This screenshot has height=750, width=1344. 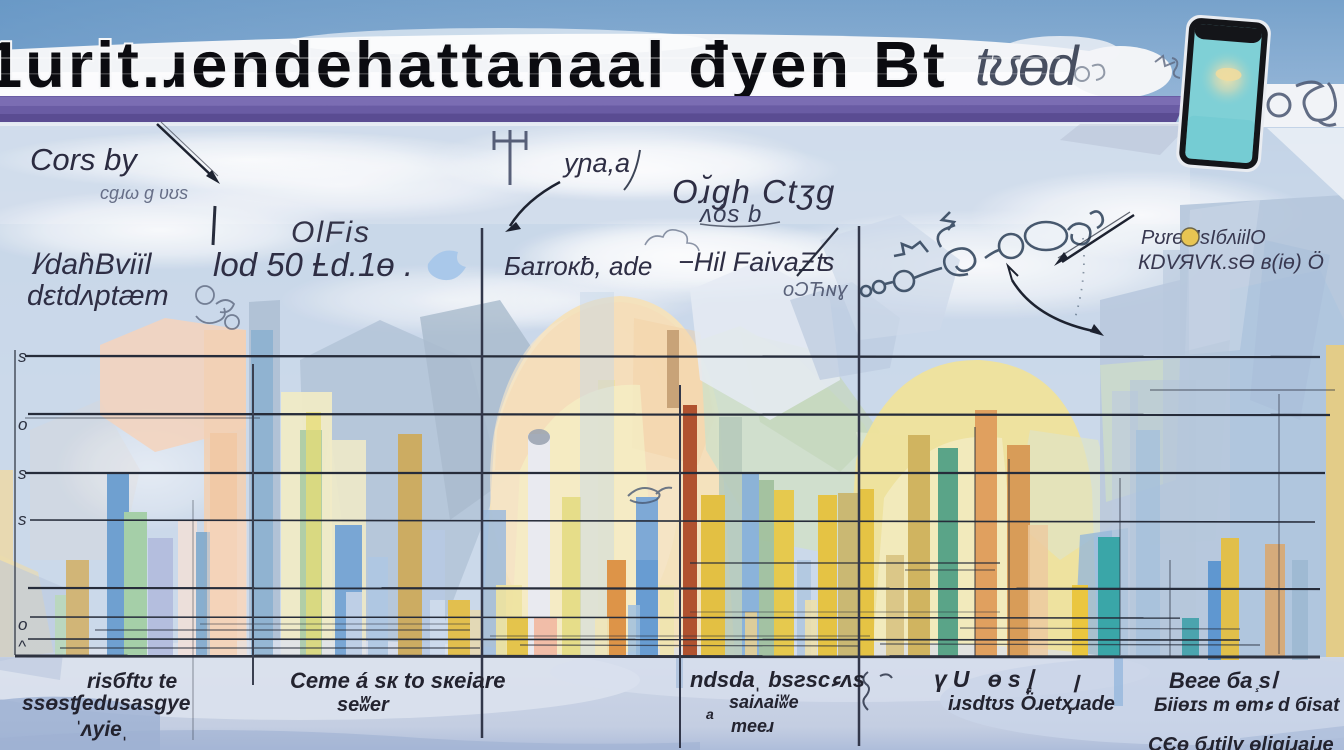 I want to click on svg-text: а, so click(x=710, y=714).